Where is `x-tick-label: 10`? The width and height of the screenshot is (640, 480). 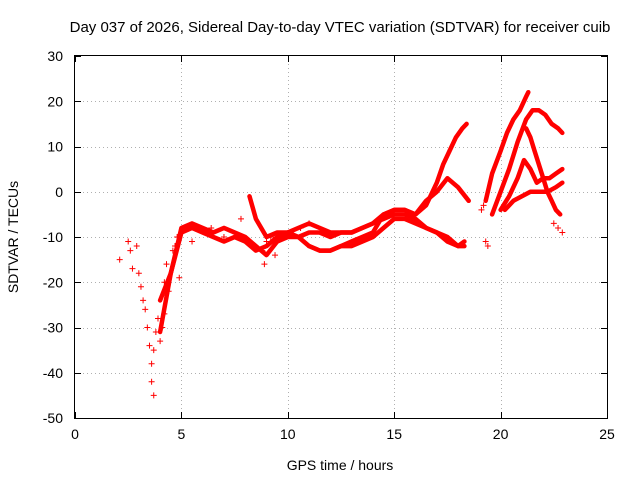 x-tick-label: 10 is located at coordinates (288, 434).